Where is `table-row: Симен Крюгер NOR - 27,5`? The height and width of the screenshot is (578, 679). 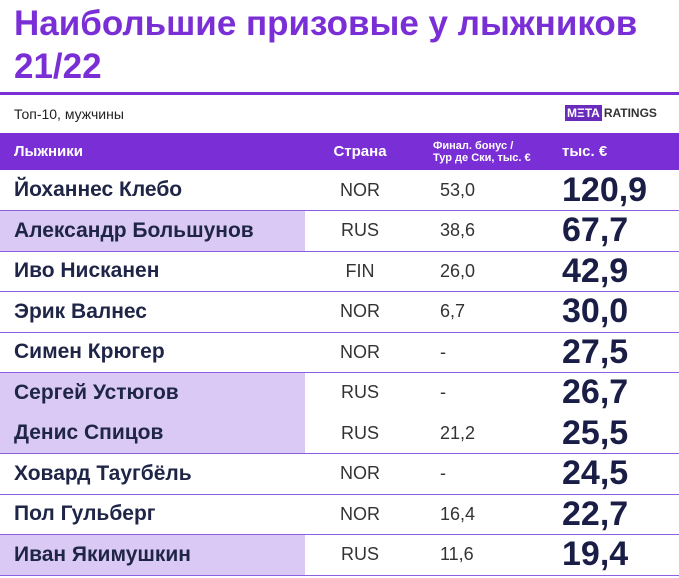
table-row: Симен Крюгер NOR - 27,5 is located at coordinates (339, 352).